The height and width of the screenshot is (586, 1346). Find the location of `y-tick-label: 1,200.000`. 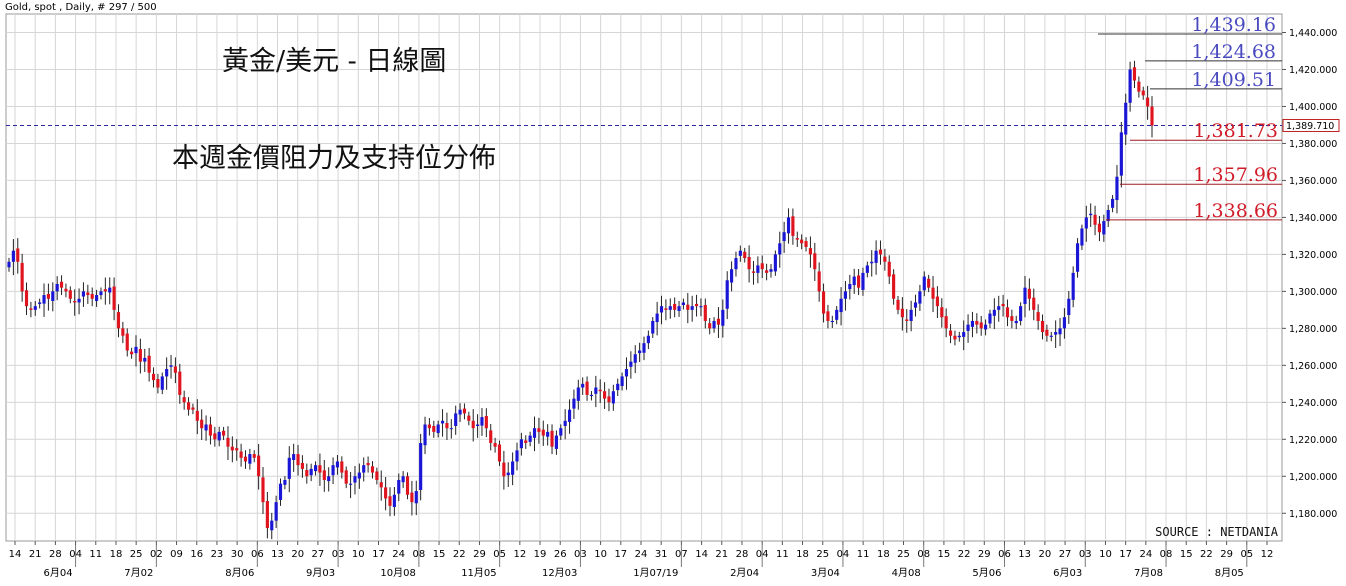

y-tick-label: 1,200.000 is located at coordinates (1313, 477).